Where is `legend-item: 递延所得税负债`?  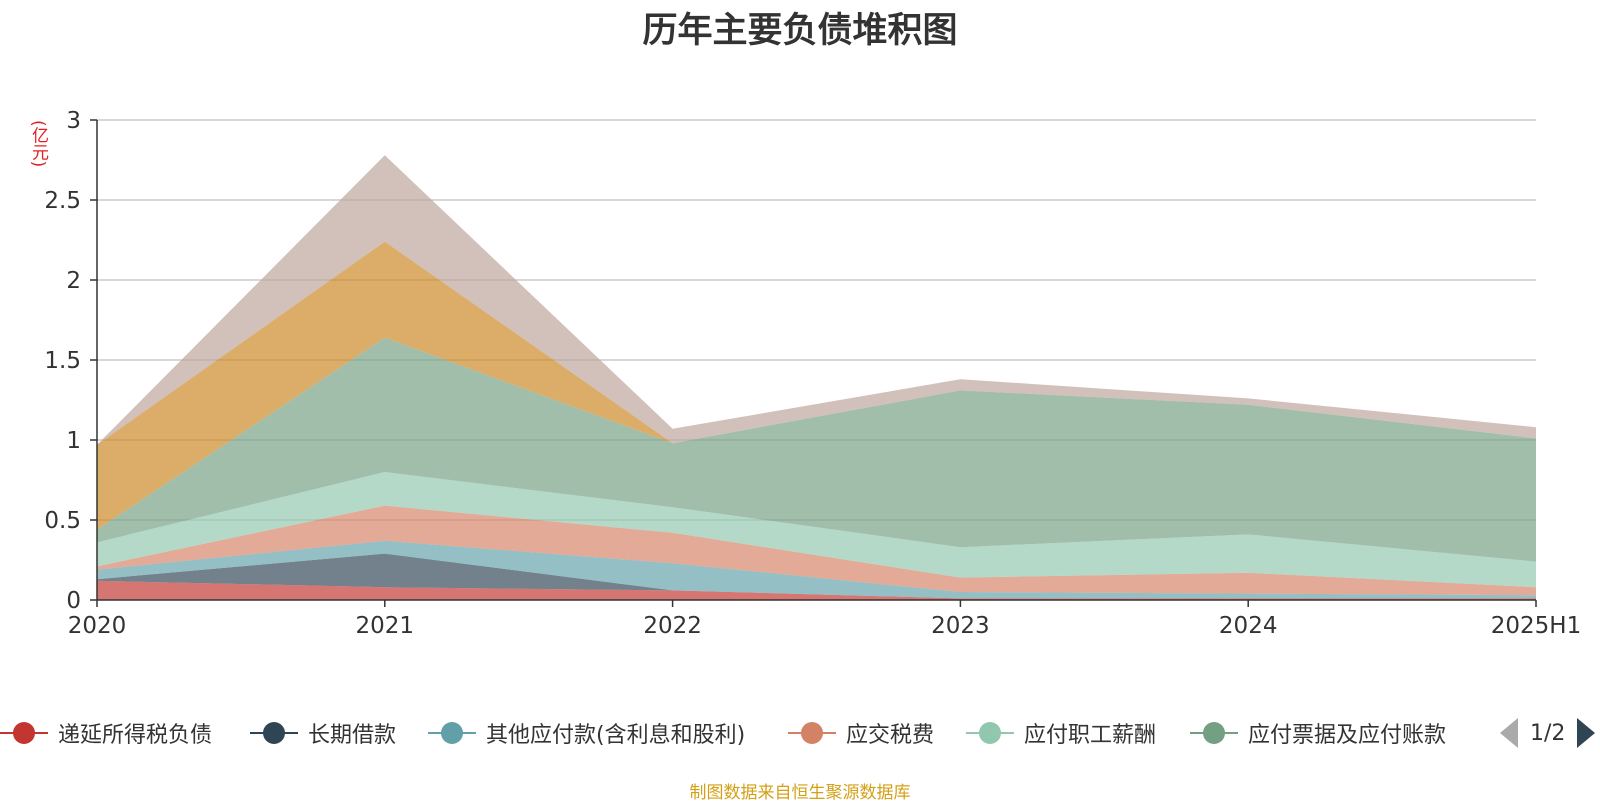
legend-item: 递延所得税负债 is located at coordinates (106, 733).